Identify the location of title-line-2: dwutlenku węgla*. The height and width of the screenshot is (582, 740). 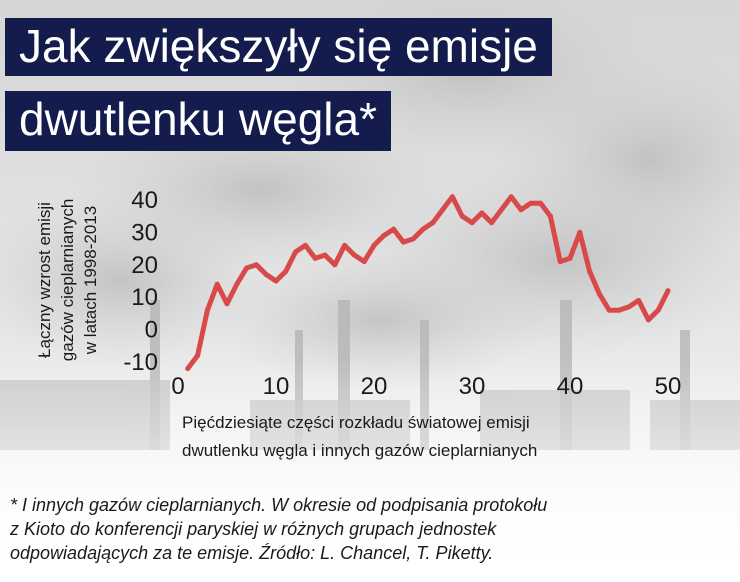
(198, 121).